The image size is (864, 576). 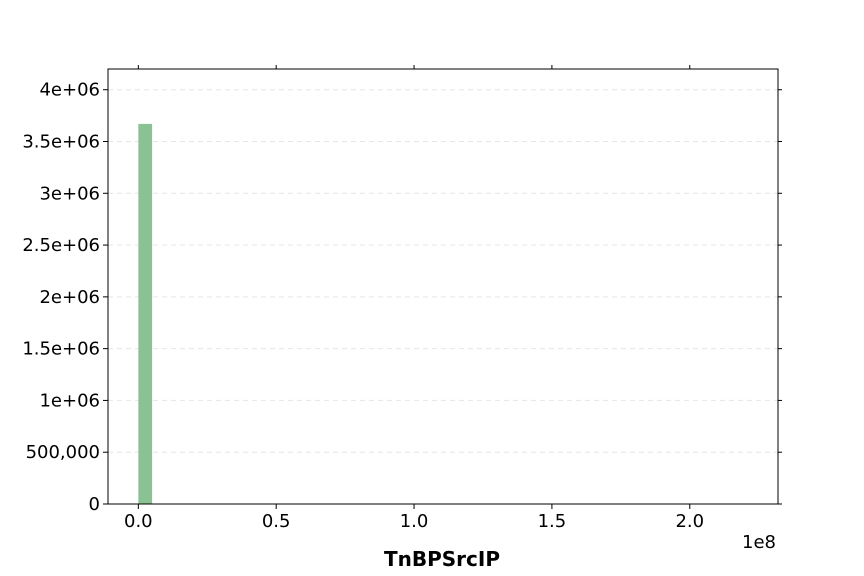 I want to click on x-tick-label: 0.0, so click(x=138, y=521).